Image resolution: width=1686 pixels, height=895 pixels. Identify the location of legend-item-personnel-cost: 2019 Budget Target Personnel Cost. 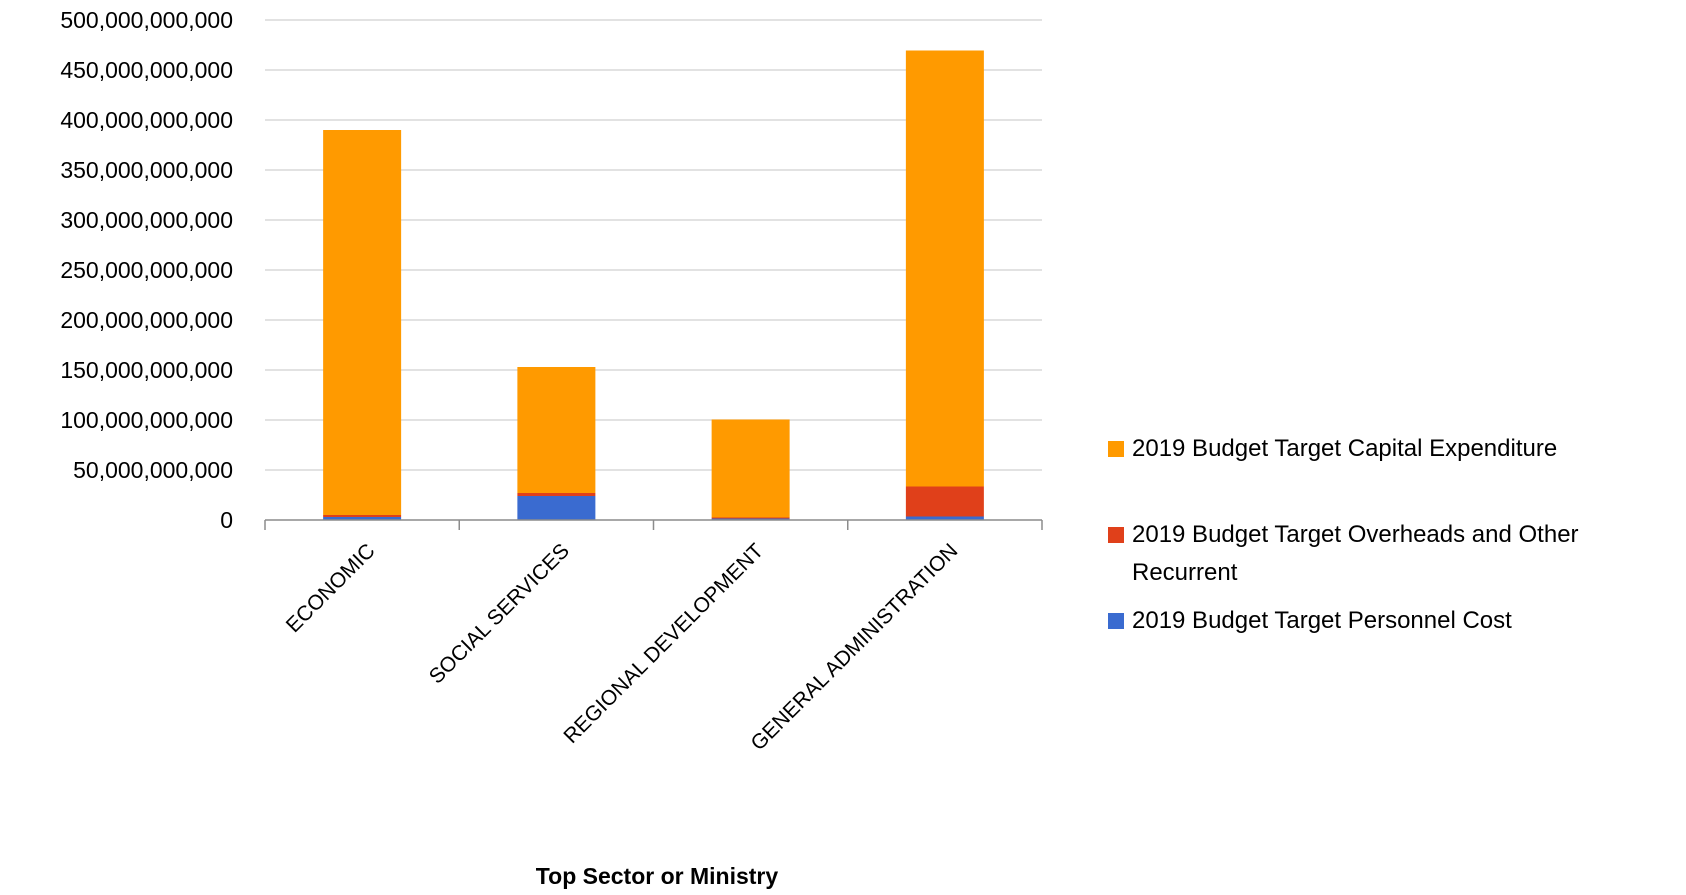
(1393, 621).